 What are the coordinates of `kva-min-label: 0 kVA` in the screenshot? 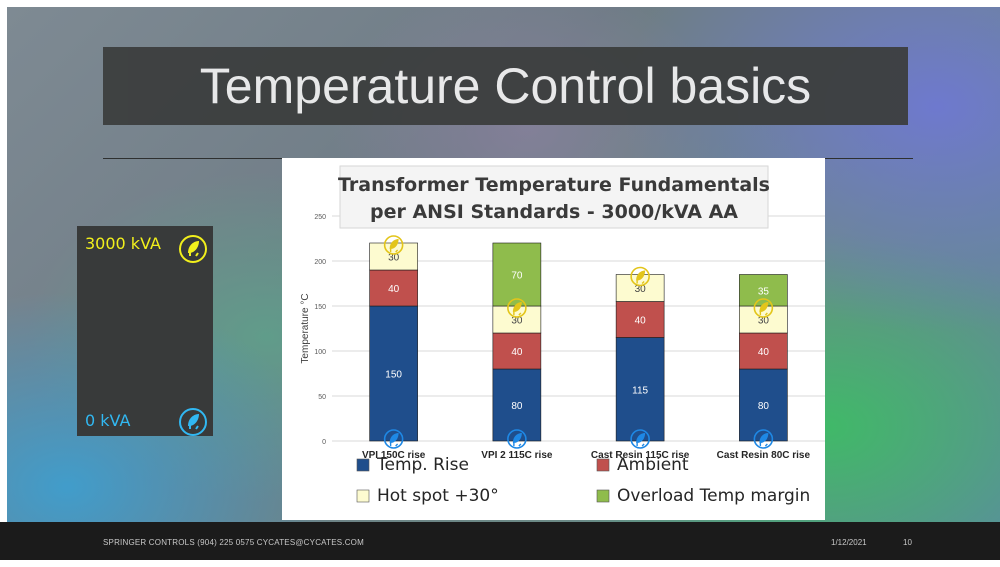 It's located at (108, 420).